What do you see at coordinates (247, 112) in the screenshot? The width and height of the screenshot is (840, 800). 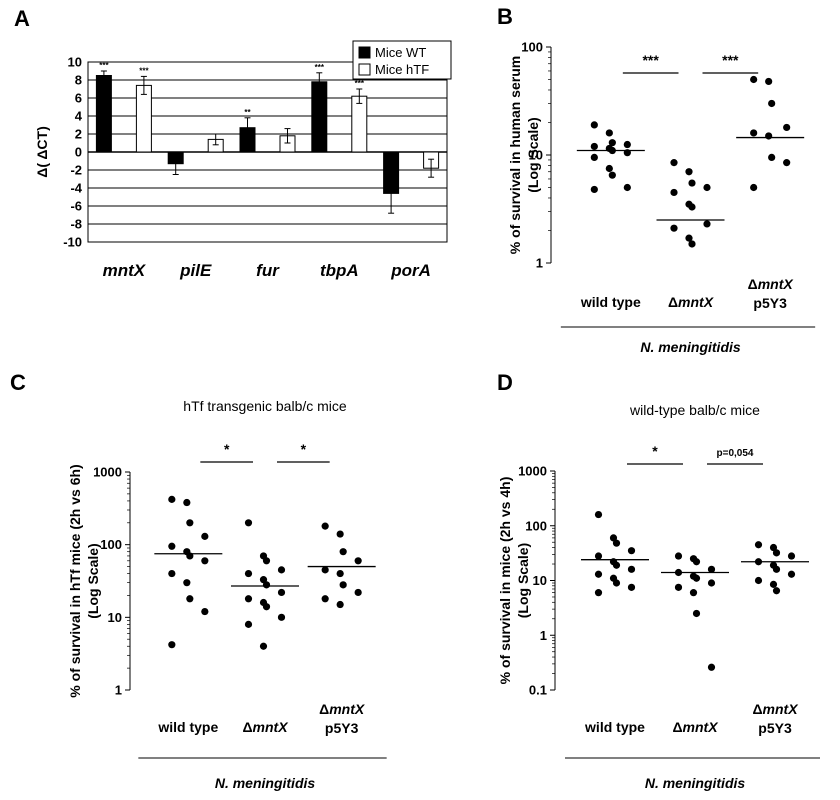 I see `significance-mark: **` at bounding box center [247, 112].